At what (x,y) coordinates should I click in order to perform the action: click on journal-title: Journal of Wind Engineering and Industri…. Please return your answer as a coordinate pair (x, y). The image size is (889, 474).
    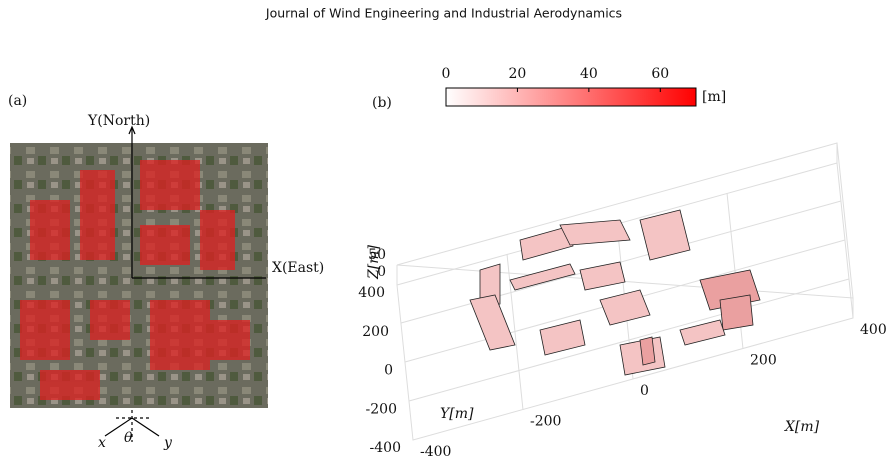
    Looking at the image, I should click on (443, 13).